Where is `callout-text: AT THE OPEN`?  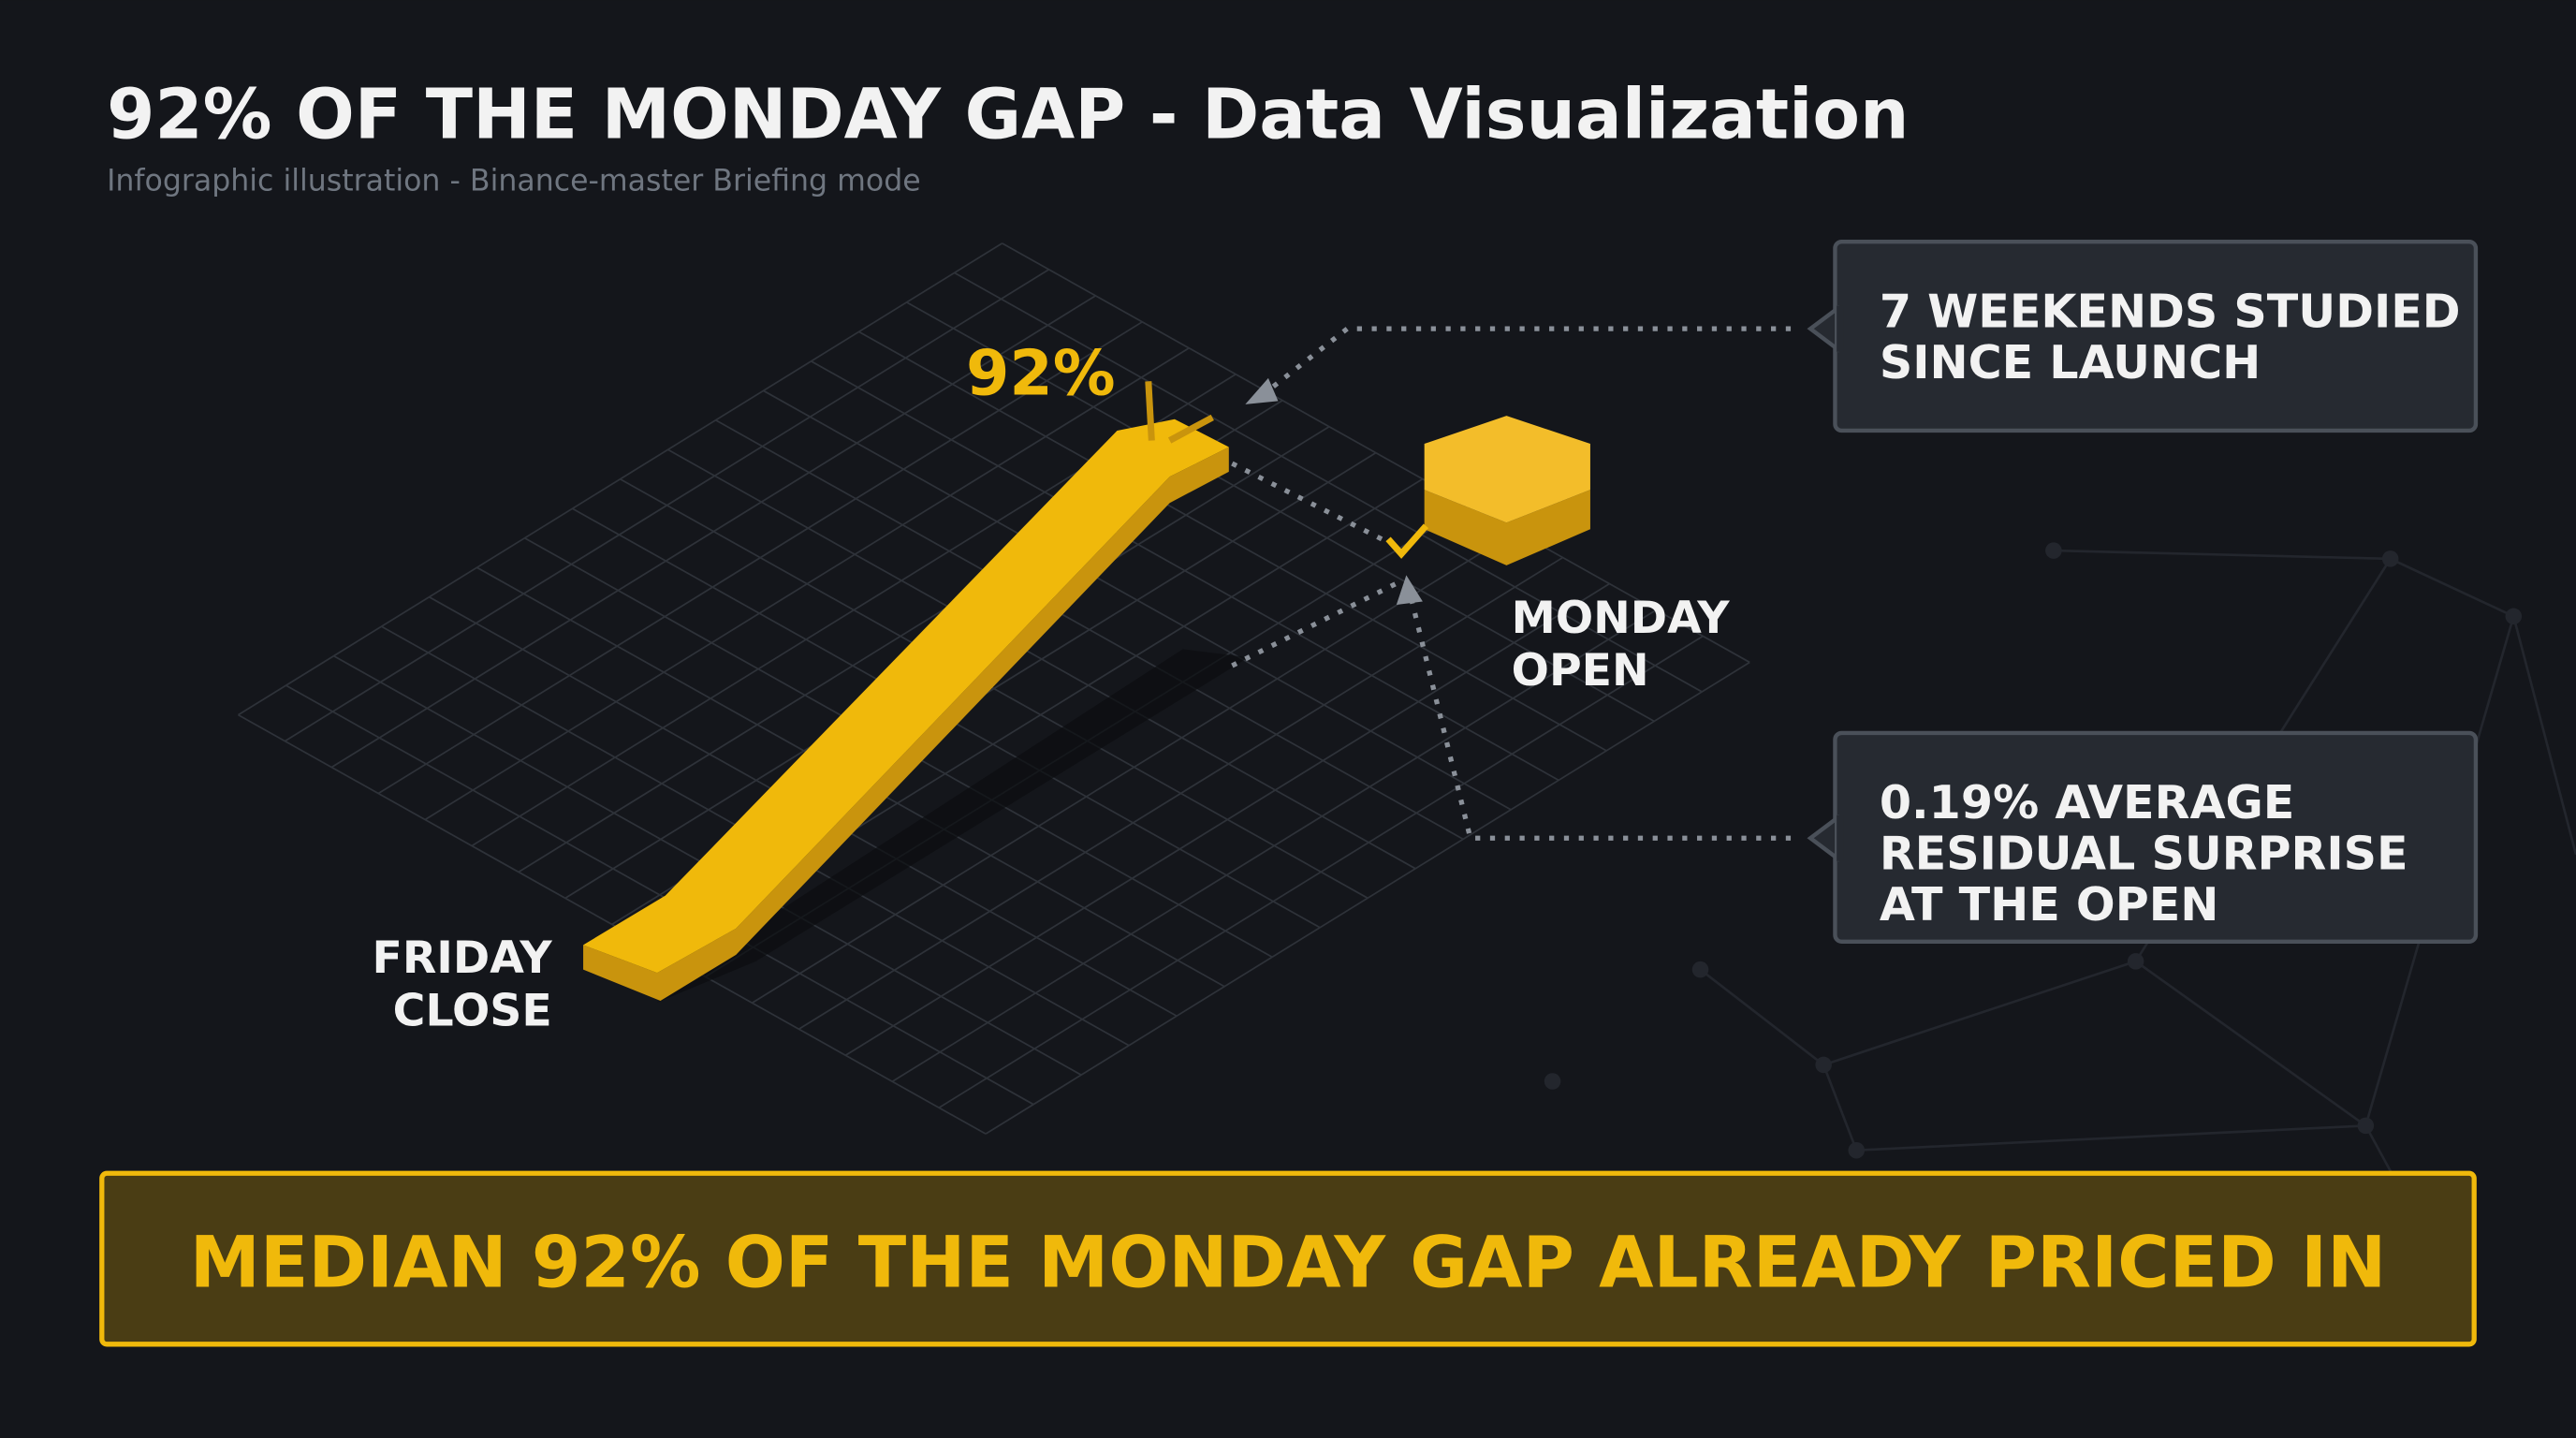 callout-text: AT THE OPEN is located at coordinates (2049, 904).